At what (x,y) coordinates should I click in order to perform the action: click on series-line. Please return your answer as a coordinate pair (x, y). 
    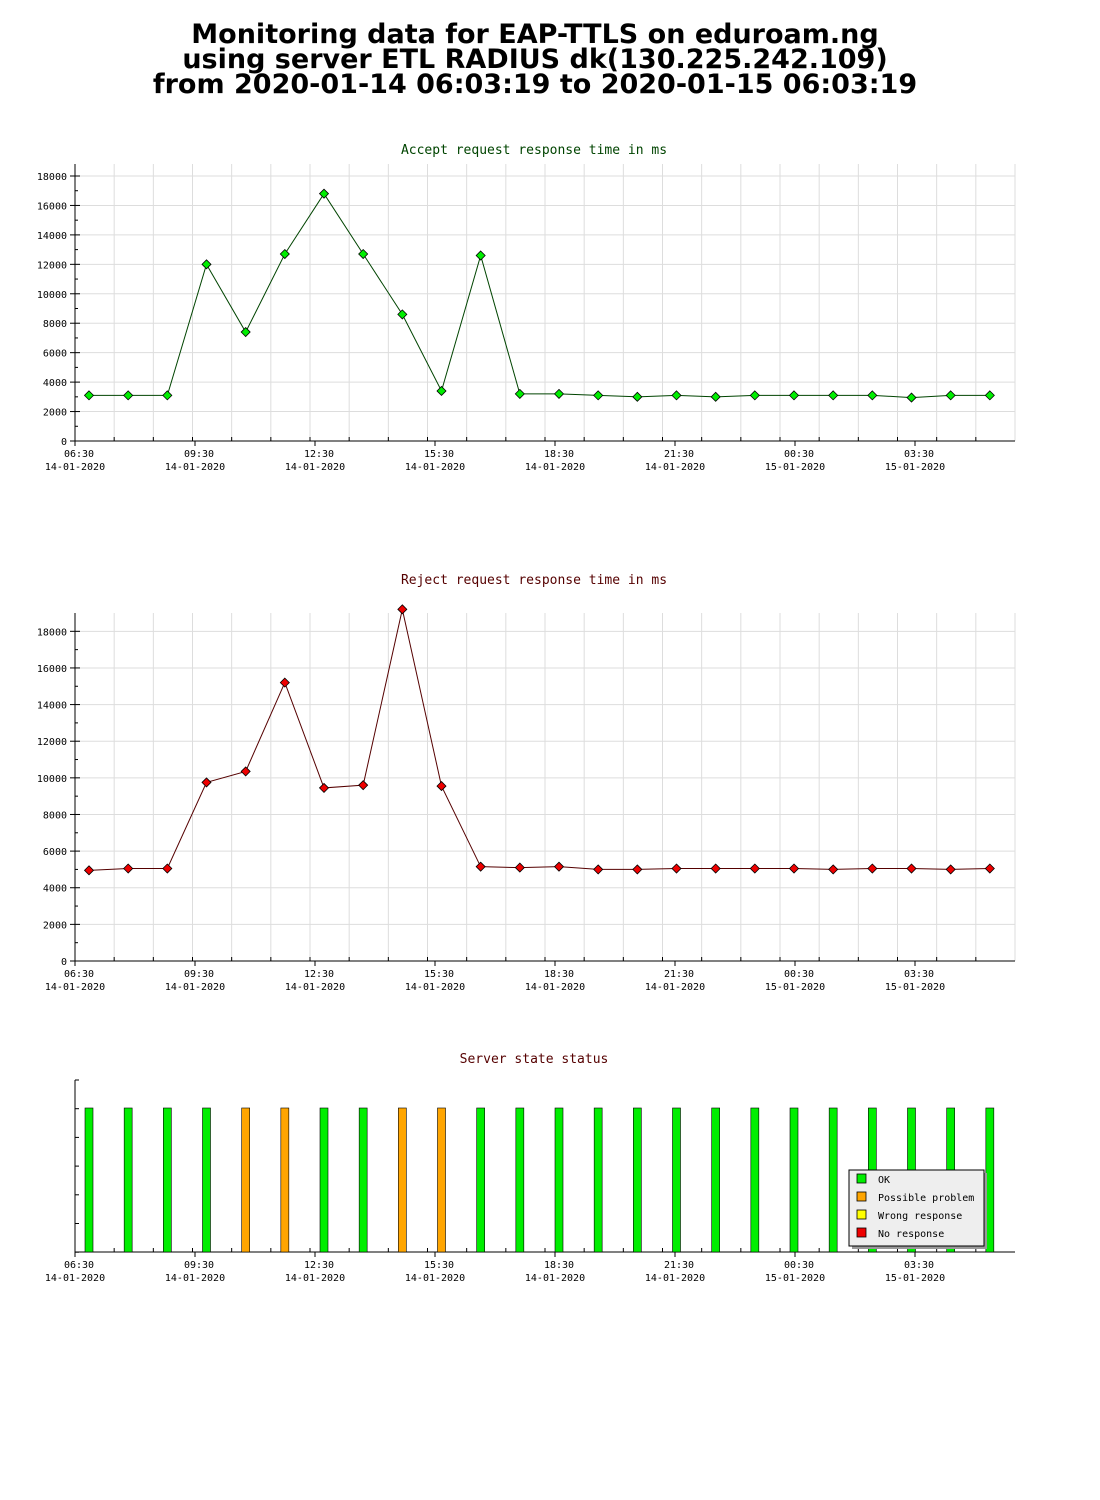
    Looking at the image, I should click on (539, 740).